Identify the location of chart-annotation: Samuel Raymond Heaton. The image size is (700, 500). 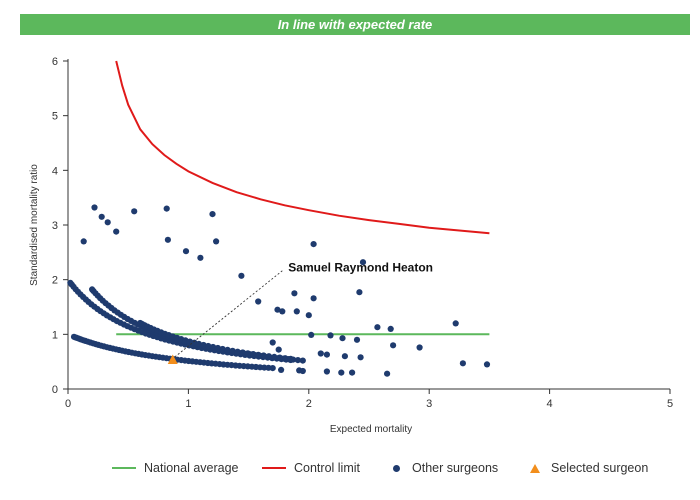
(303, 309).